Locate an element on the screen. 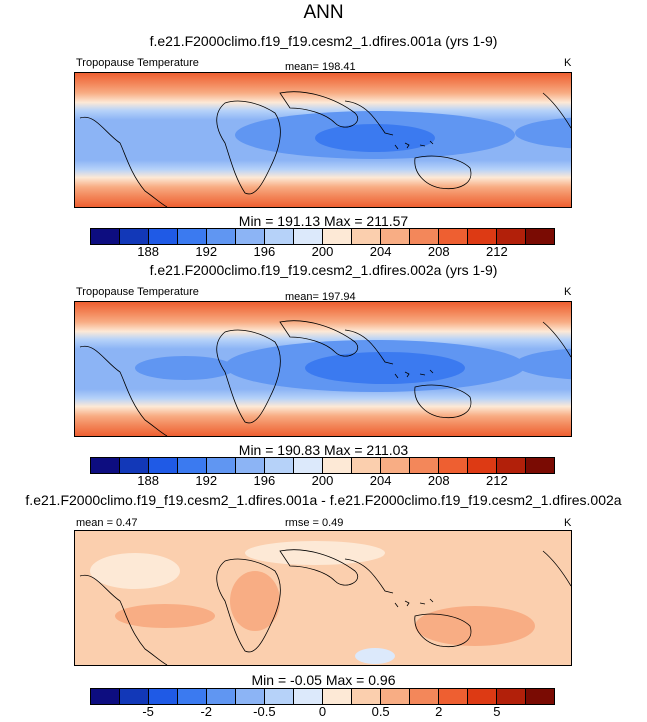 This screenshot has height=722, width=647. colorbar-tick-label: 0 is located at coordinates (322, 711).